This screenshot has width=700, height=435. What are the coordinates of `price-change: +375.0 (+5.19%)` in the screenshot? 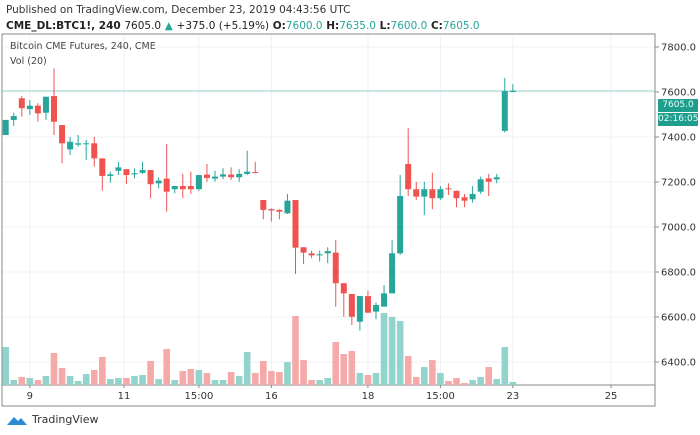 It's located at (223, 26).